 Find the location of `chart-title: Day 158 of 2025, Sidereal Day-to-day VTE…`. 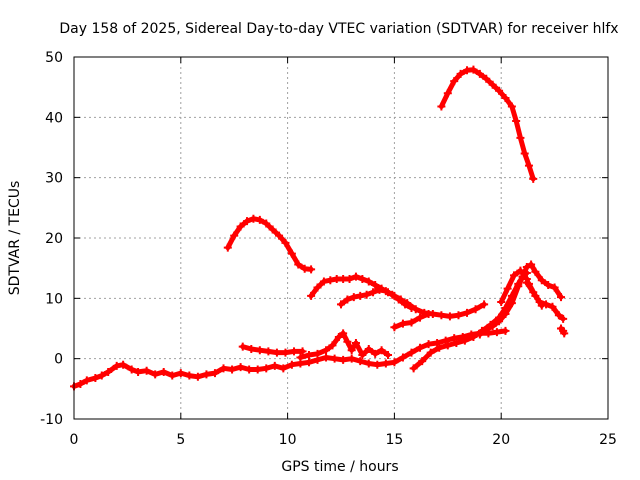

chart-title: Day 158 of 2025, Sidereal Day-to-day VTE… is located at coordinates (338, 29).